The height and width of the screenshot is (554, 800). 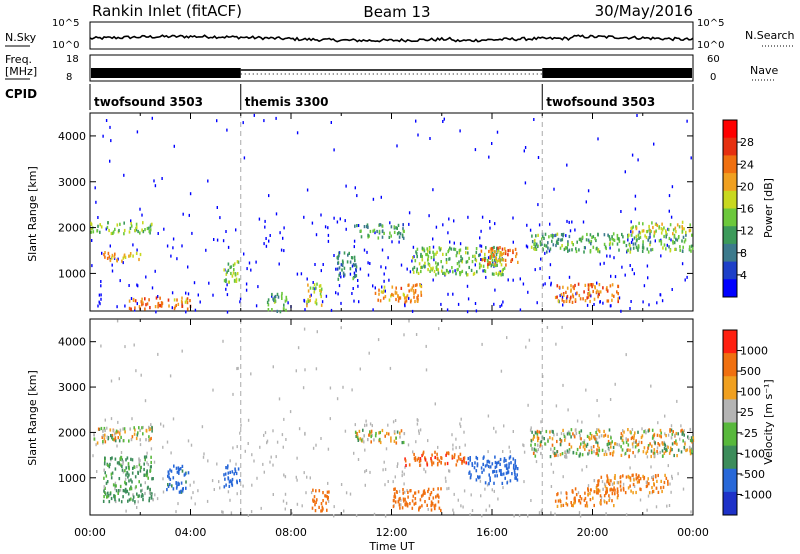 What do you see at coordinates (287, 102) in the screenshot?
I see `cpid-segment-label: themis 3300` at bounding box center [287, 102].